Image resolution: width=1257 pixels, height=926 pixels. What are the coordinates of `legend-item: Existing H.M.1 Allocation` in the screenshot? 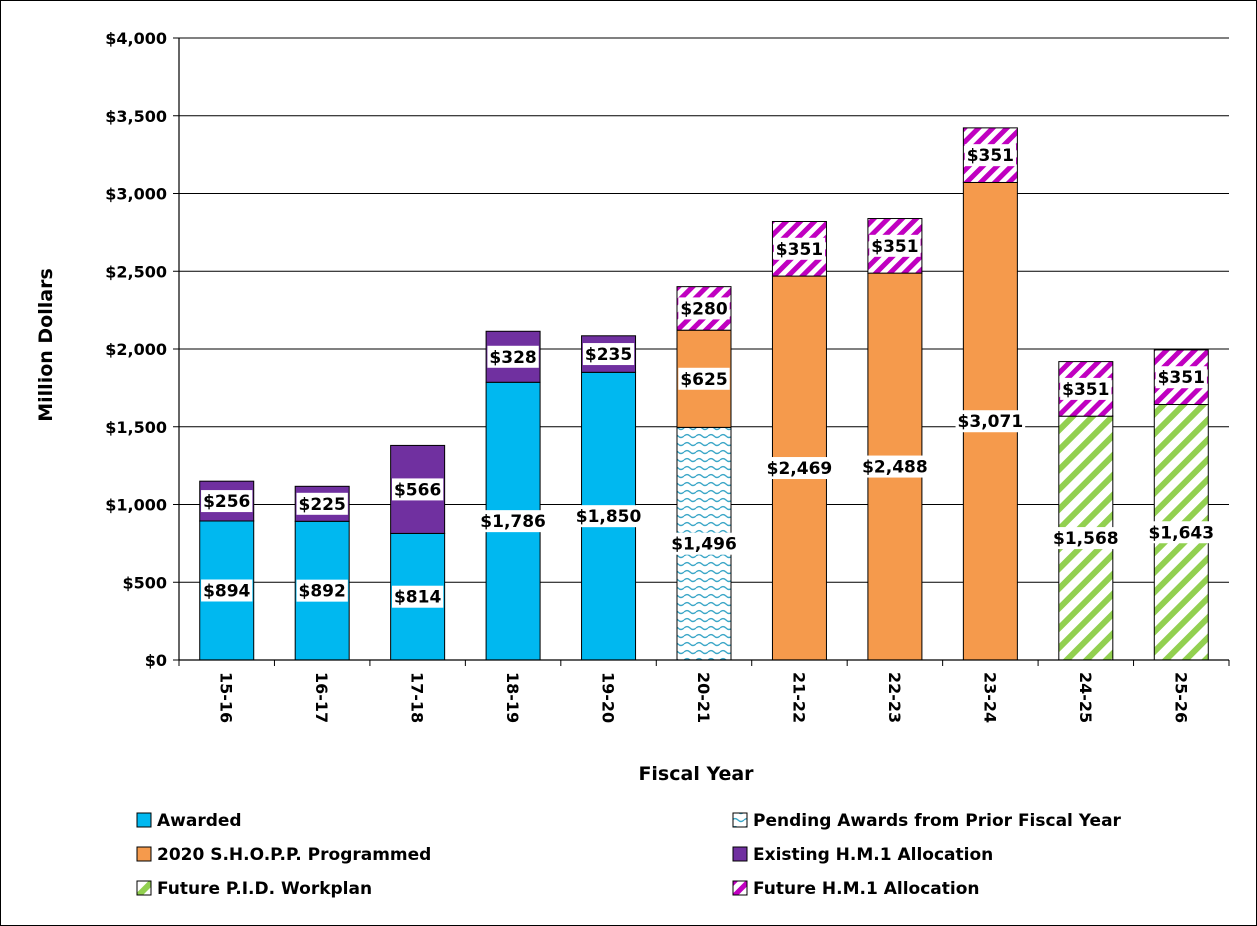 It's located at (862, 855).